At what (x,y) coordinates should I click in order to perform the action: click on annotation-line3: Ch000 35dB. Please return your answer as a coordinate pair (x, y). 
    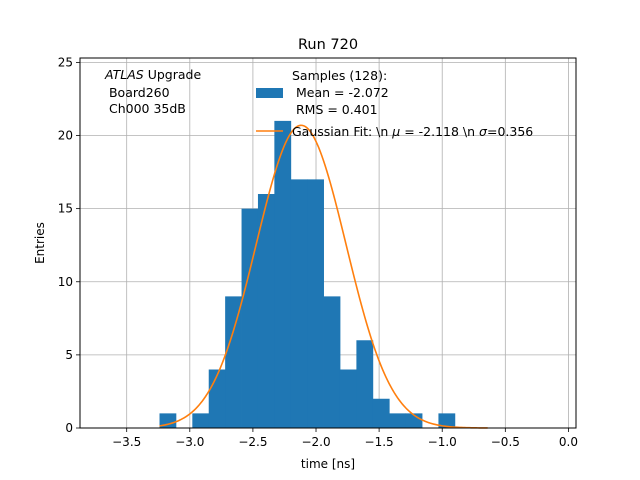
    Looking at the image, I should click on (145, 108).